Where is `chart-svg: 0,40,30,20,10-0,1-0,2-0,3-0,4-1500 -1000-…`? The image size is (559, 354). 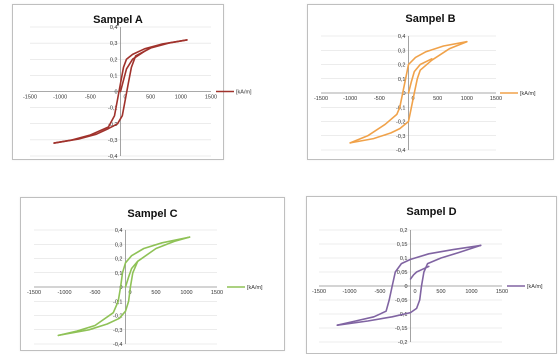
chart-svg: 0,40,30,20,10-0,1-0,2-0,3-0,4-1500 -1000-… is located at coordinates (145, 288).